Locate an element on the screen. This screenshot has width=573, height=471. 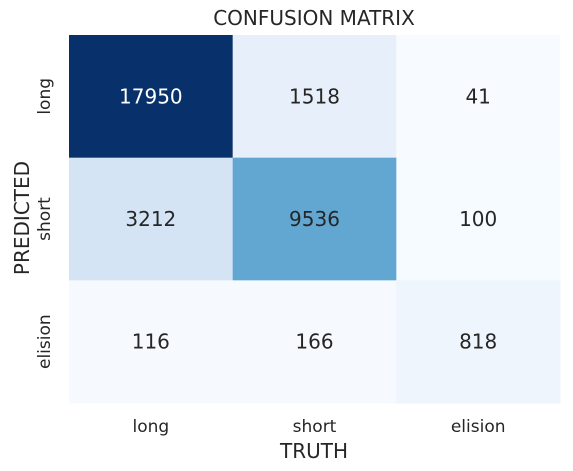
heatmap-cell-long-elision is located at coordinates (478, 97).